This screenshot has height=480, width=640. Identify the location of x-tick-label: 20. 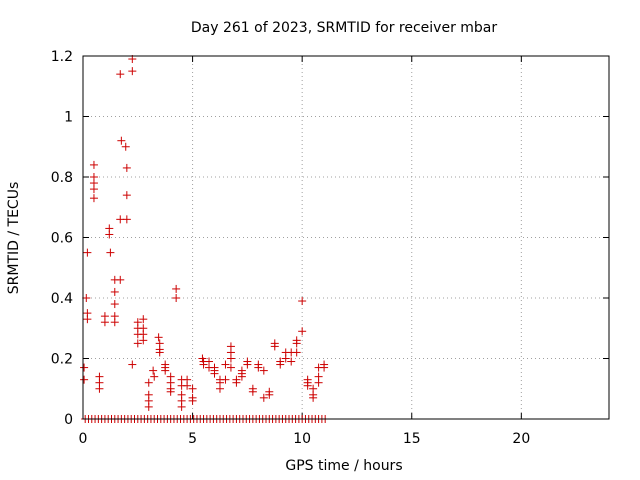
(521, 439).